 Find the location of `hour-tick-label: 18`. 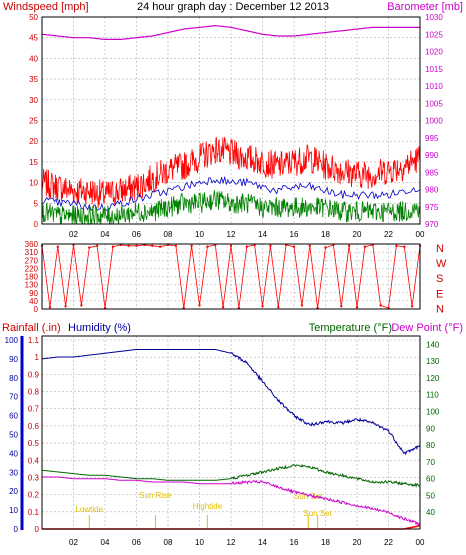

hour-tick-label: 18 is located at coordinates (325, 234).